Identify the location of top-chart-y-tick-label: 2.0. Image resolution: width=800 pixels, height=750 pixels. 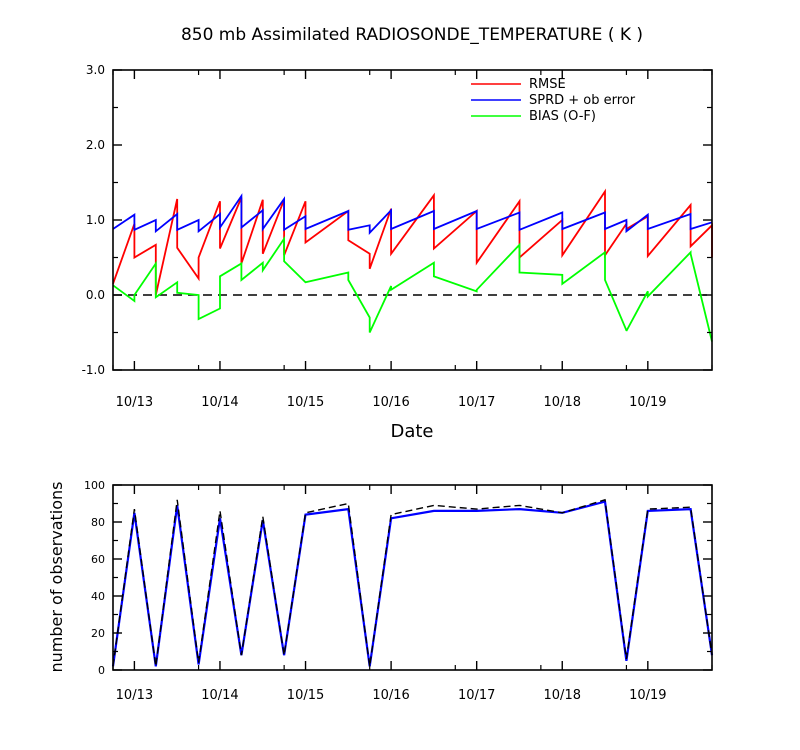
(95, 145).